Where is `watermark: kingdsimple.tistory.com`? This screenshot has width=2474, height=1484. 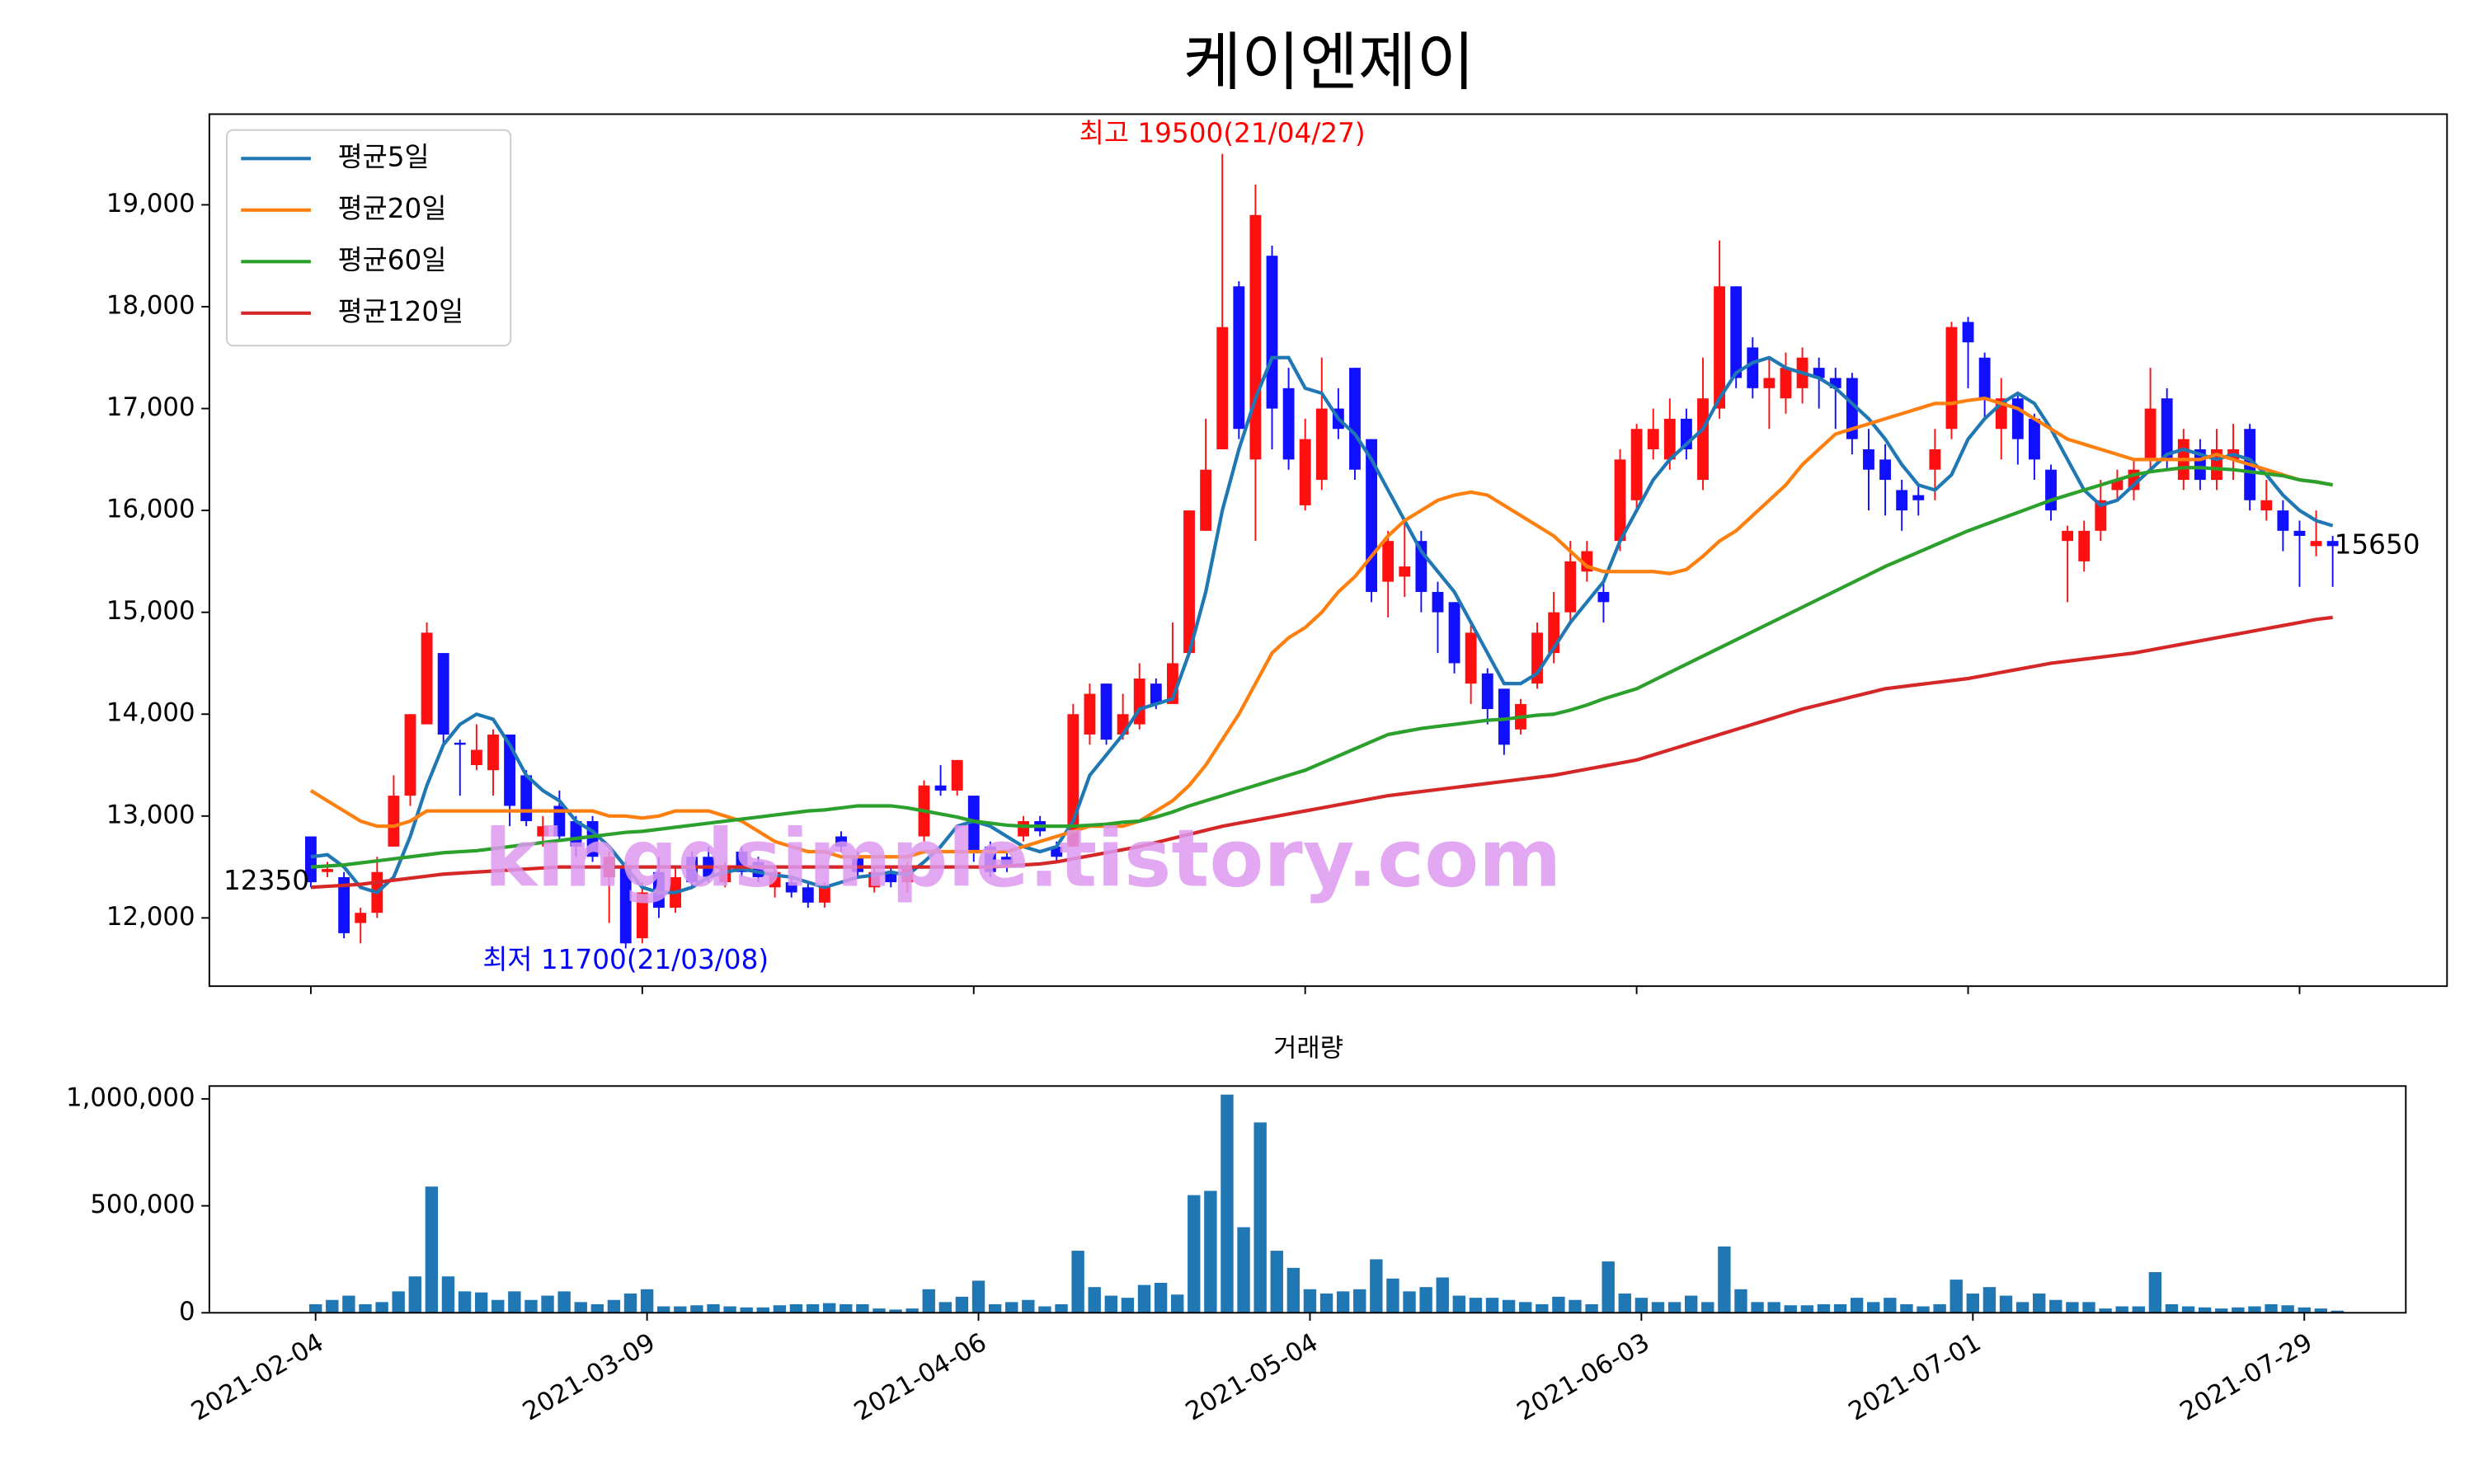 watermark: kingdsimple.tistory.com is located at coordinates (1022, 858).